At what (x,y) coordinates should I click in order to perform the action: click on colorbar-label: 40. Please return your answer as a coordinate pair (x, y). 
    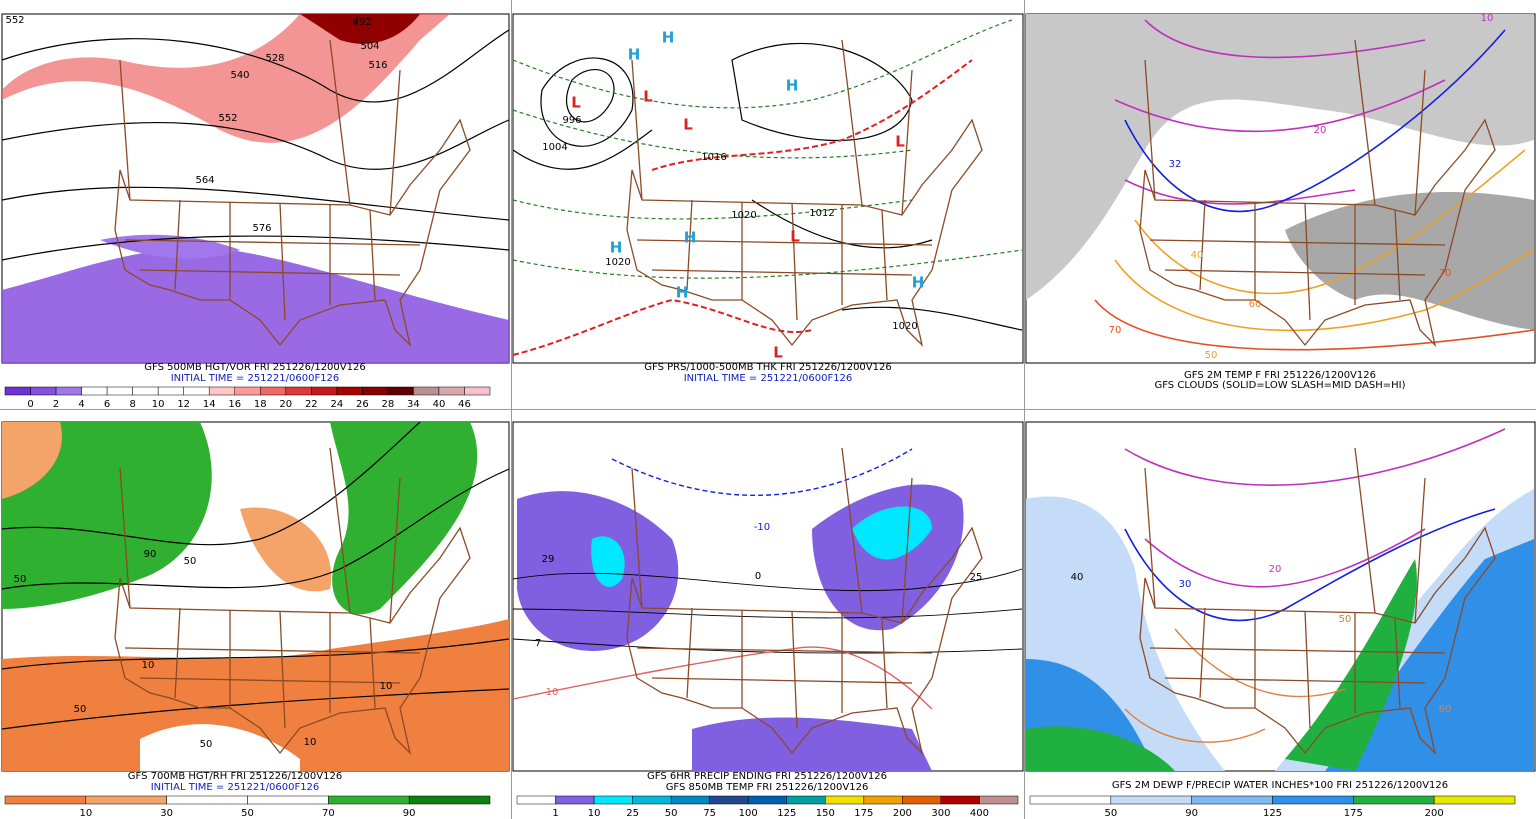
    Looking at the image, I should click on (439, 404).